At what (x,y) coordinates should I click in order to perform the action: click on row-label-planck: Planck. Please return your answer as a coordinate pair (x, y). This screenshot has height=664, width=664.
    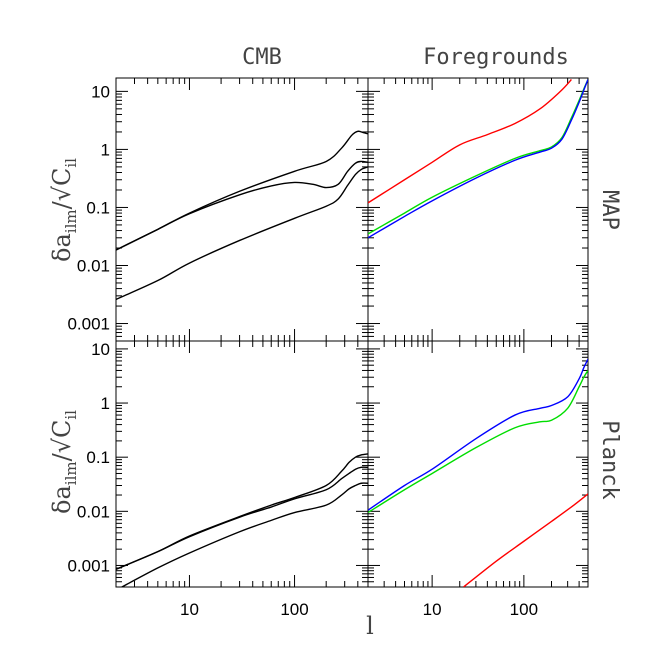
    Looking at the image, I should click on (609, 459).